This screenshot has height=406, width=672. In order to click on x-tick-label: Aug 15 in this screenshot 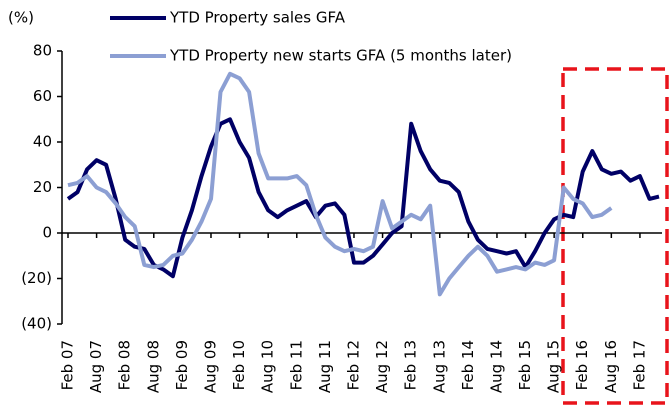, I will do `click(554, 366)`.